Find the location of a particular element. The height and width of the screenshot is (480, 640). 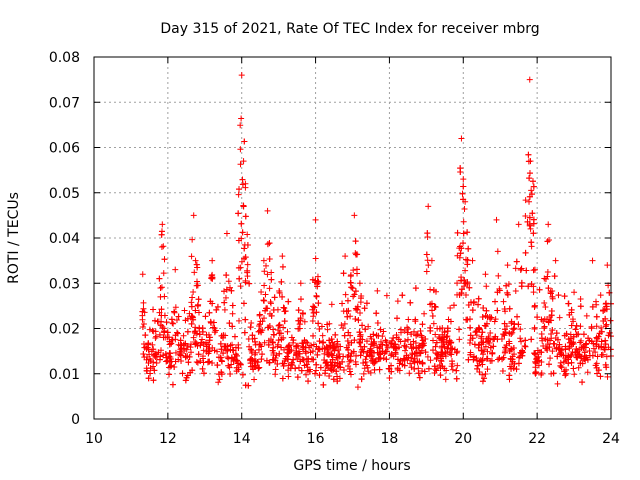

y-tick-label: 0.05 is located at coordinates (64, 194).